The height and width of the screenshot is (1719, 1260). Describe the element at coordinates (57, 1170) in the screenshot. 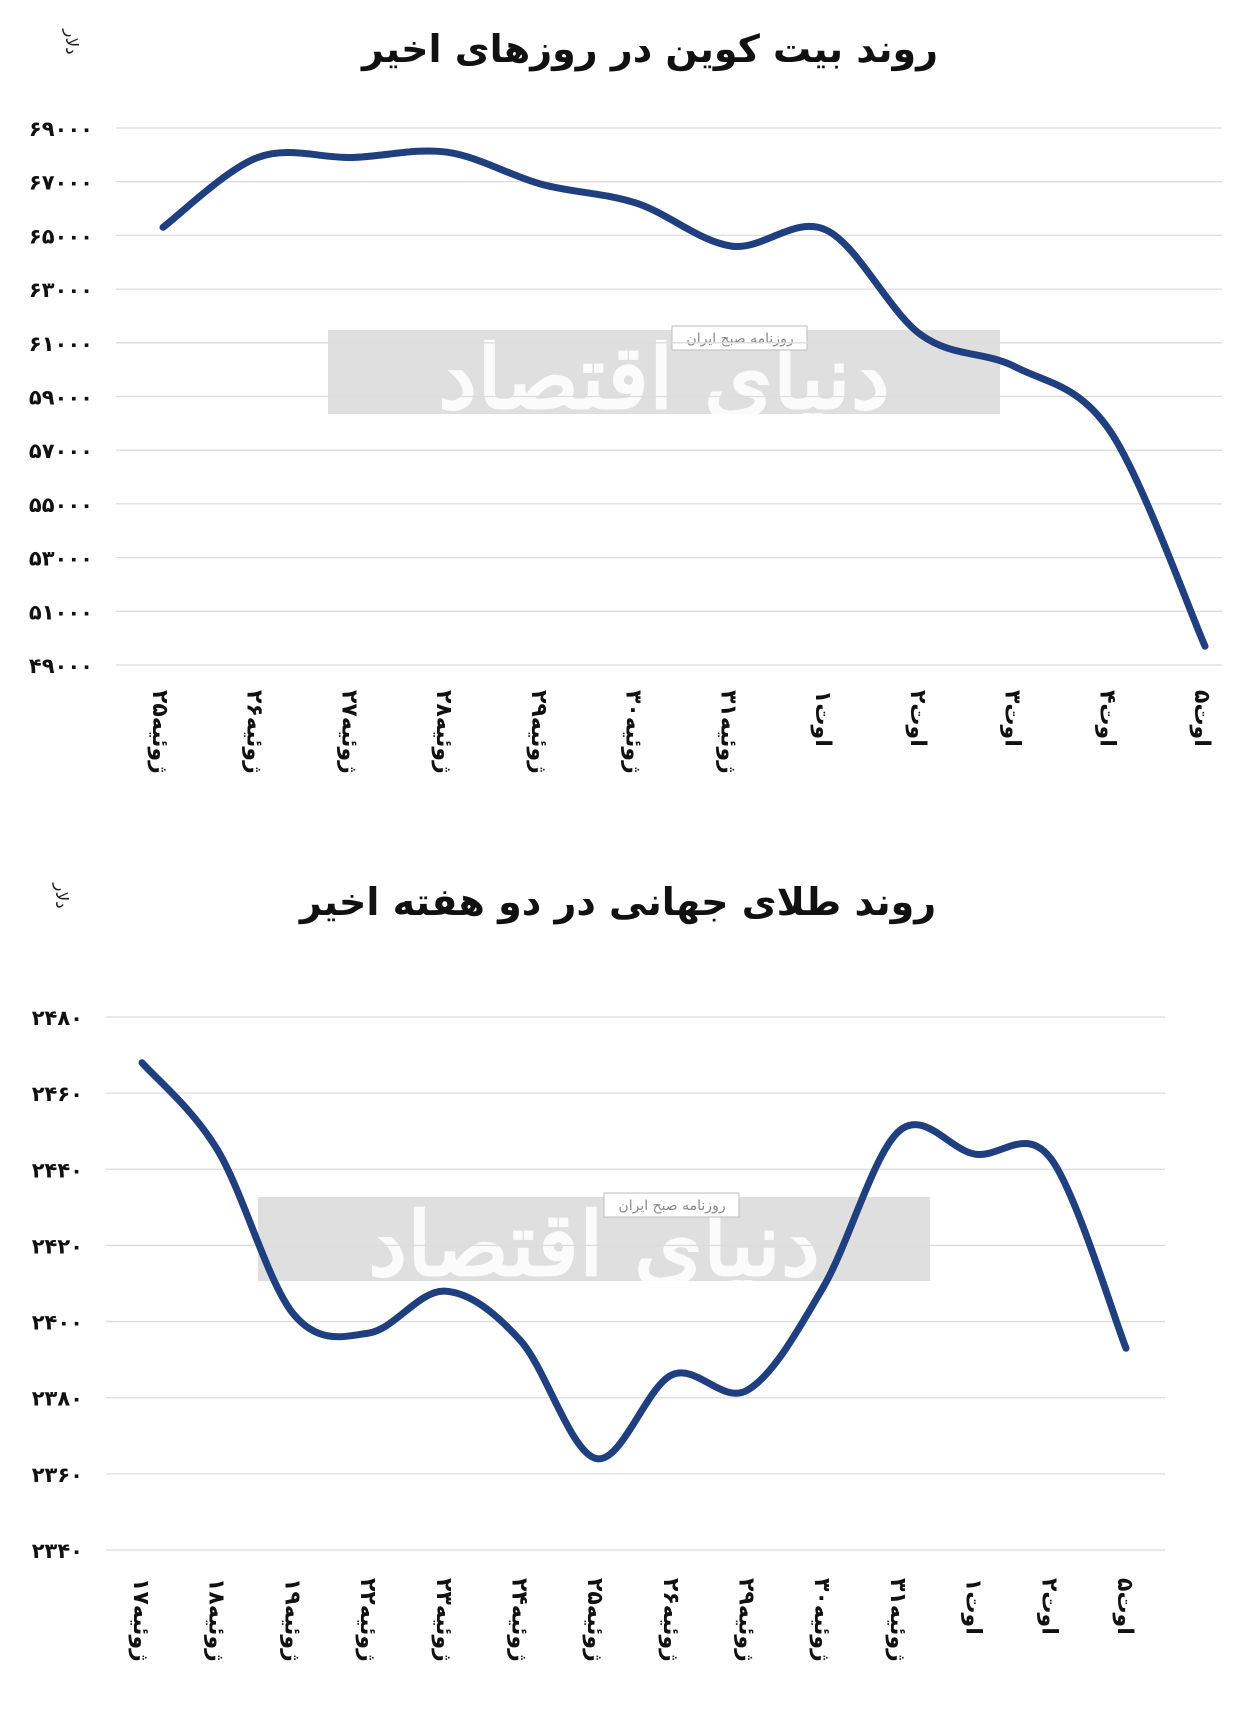

I see `y-tick-label: ۲۴۴۰` at that location.